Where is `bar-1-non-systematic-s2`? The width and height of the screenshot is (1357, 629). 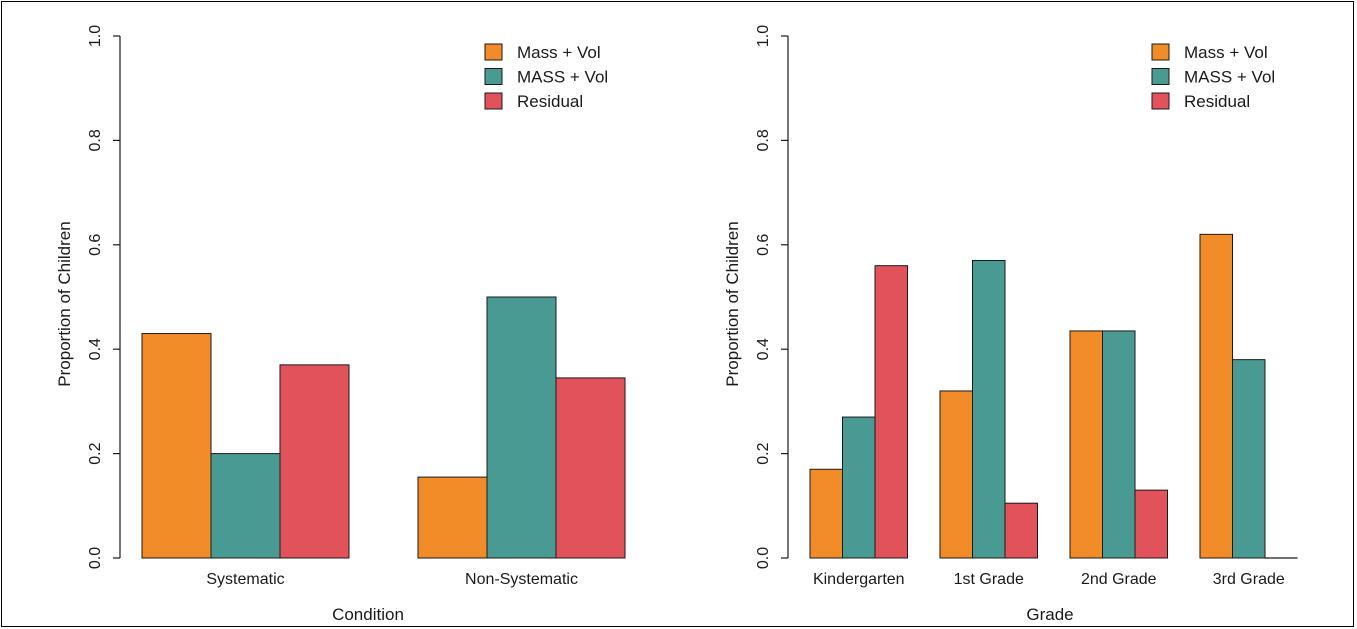 bar-1-non-systematic-s2 is located at coordinates (521, 427).